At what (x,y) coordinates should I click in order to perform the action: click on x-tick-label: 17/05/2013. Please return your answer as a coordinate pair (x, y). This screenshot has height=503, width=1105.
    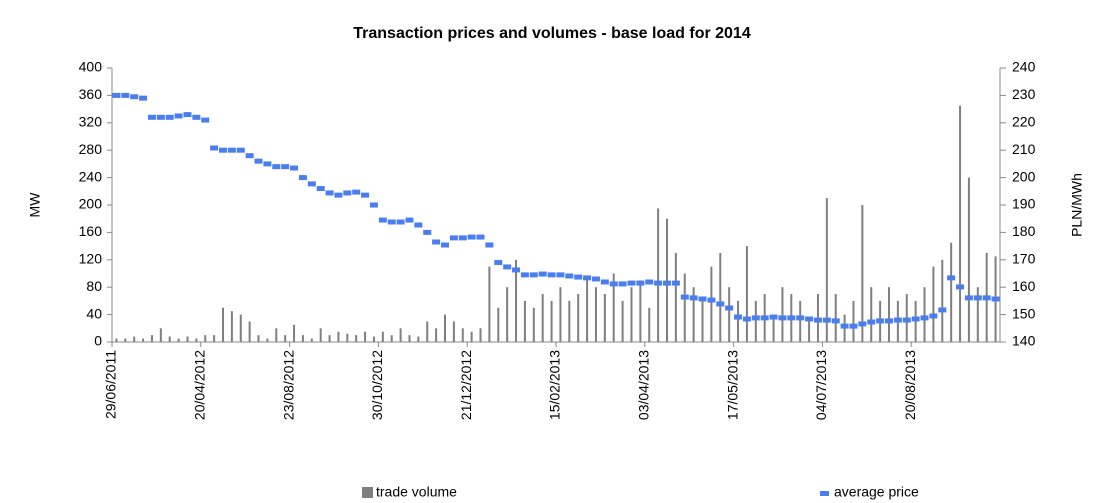
    Looking at the image, I should click on (732, 385).